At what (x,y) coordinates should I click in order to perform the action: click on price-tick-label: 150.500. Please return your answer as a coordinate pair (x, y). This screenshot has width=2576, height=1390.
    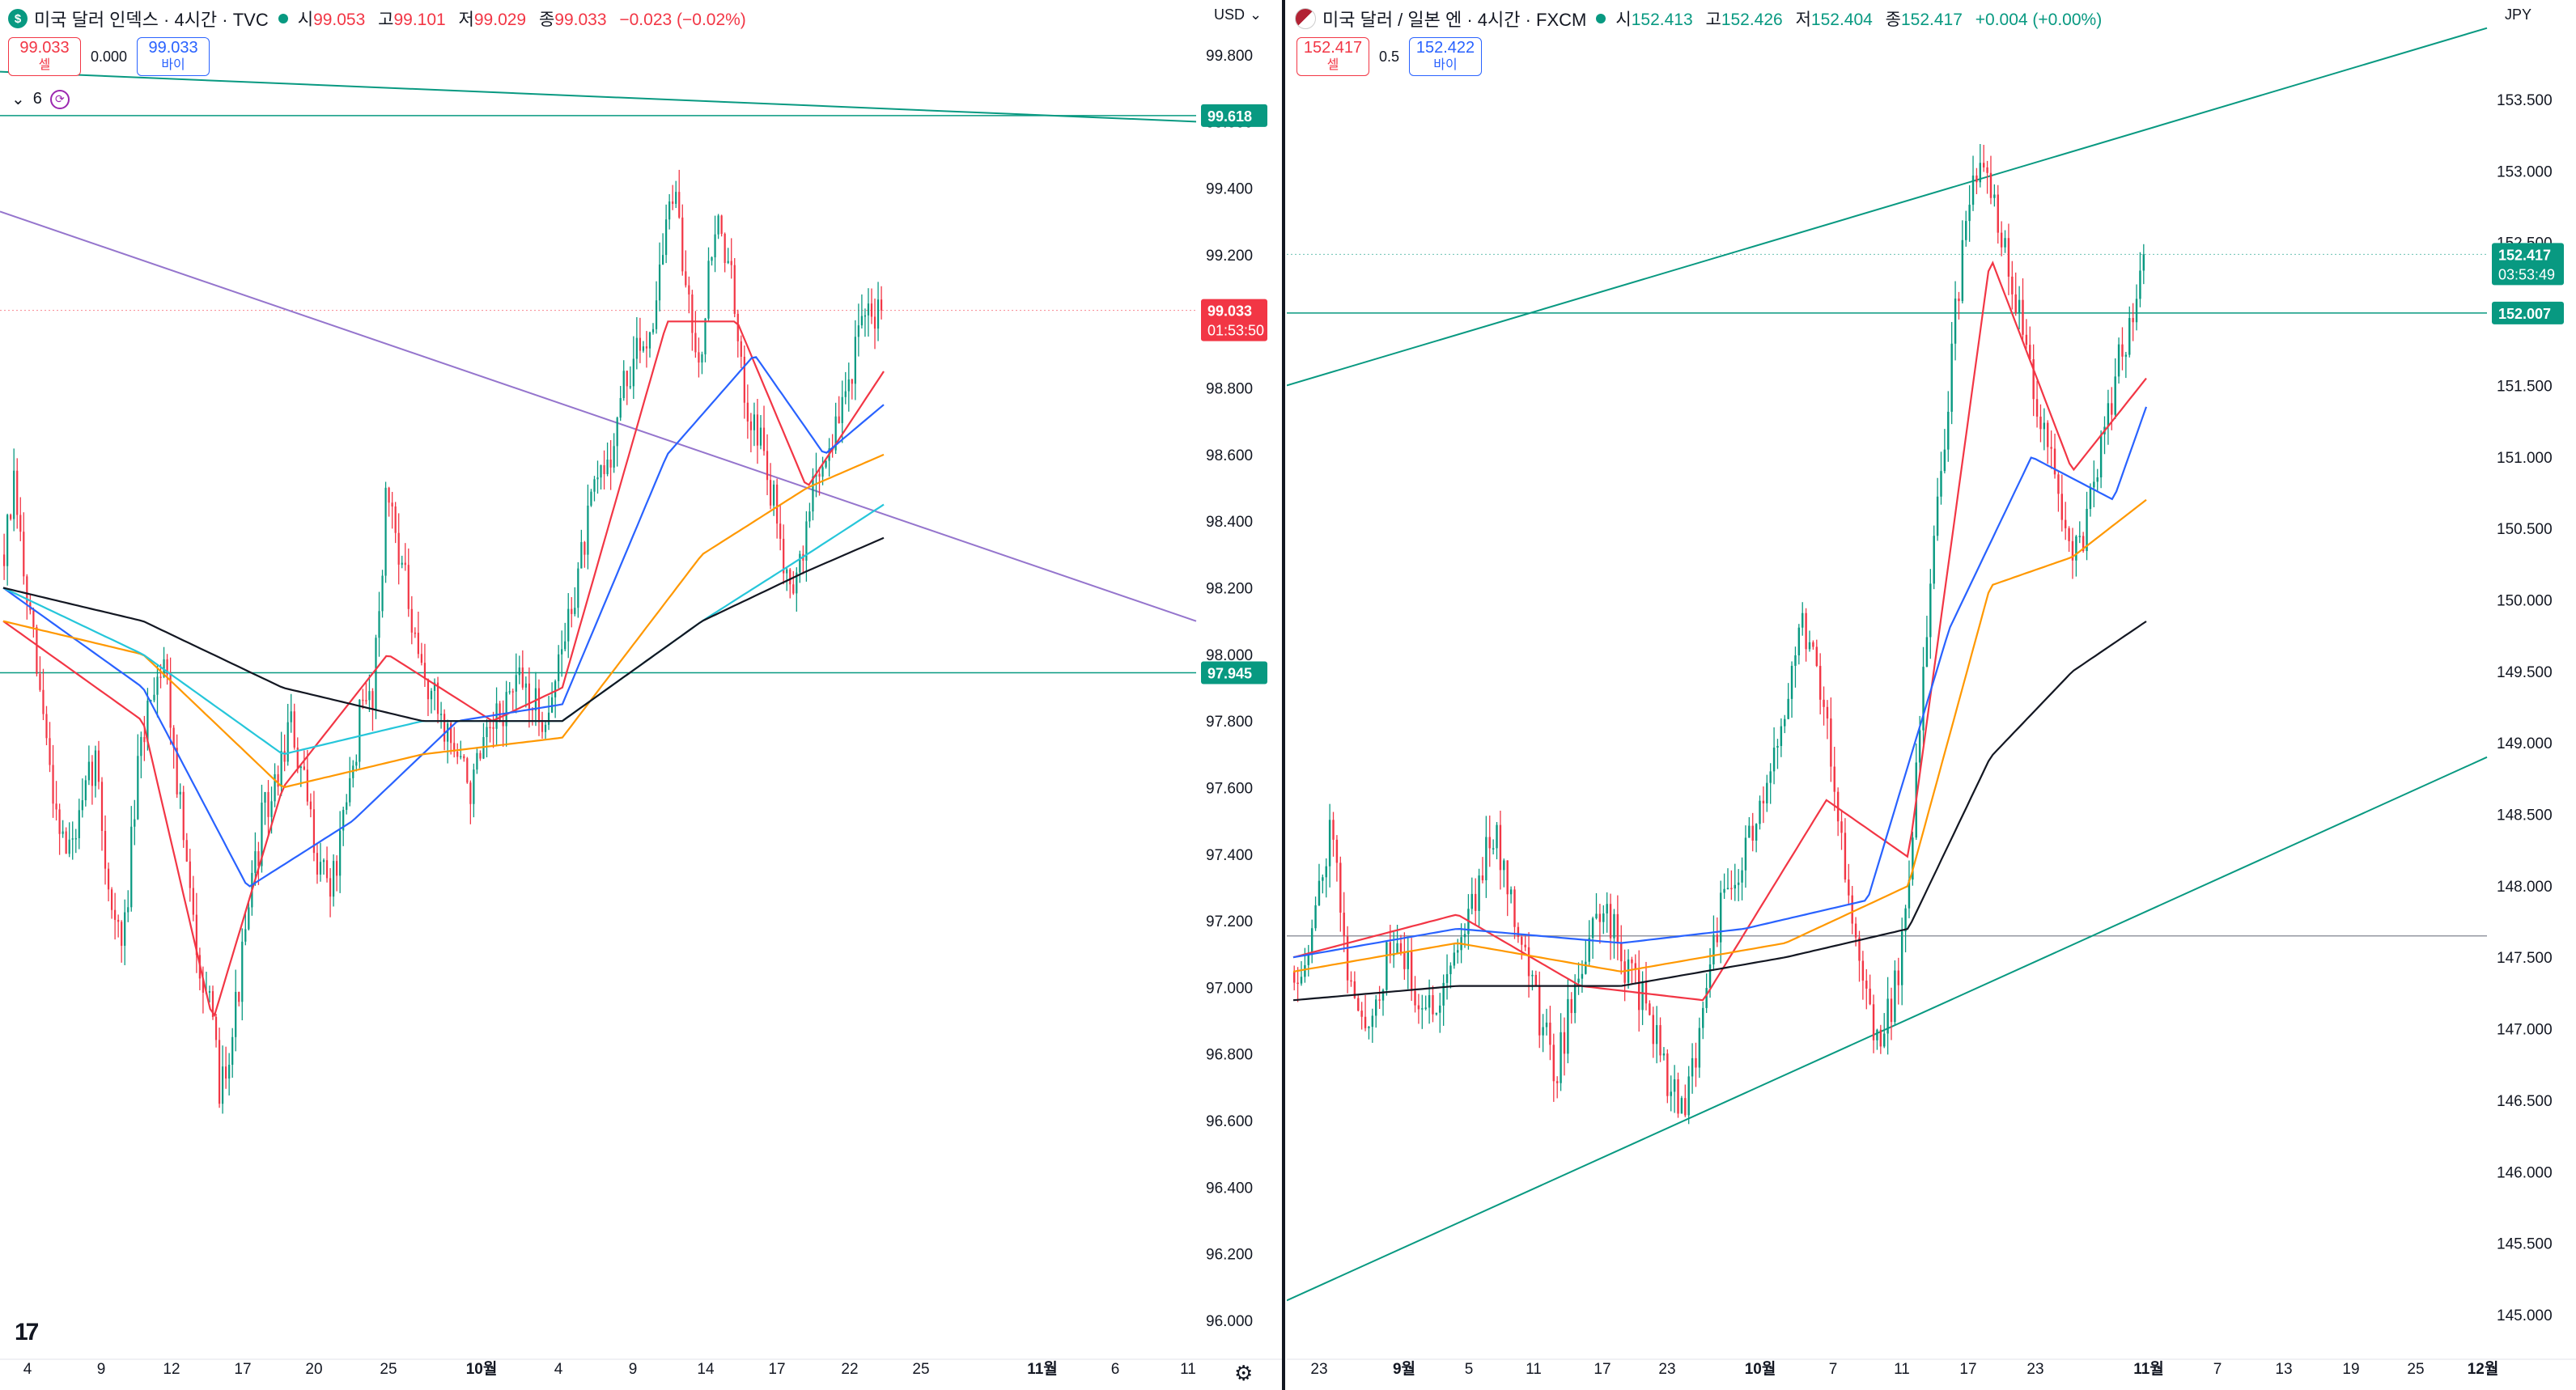
    Looking at the image, I should click on (2525, 529).